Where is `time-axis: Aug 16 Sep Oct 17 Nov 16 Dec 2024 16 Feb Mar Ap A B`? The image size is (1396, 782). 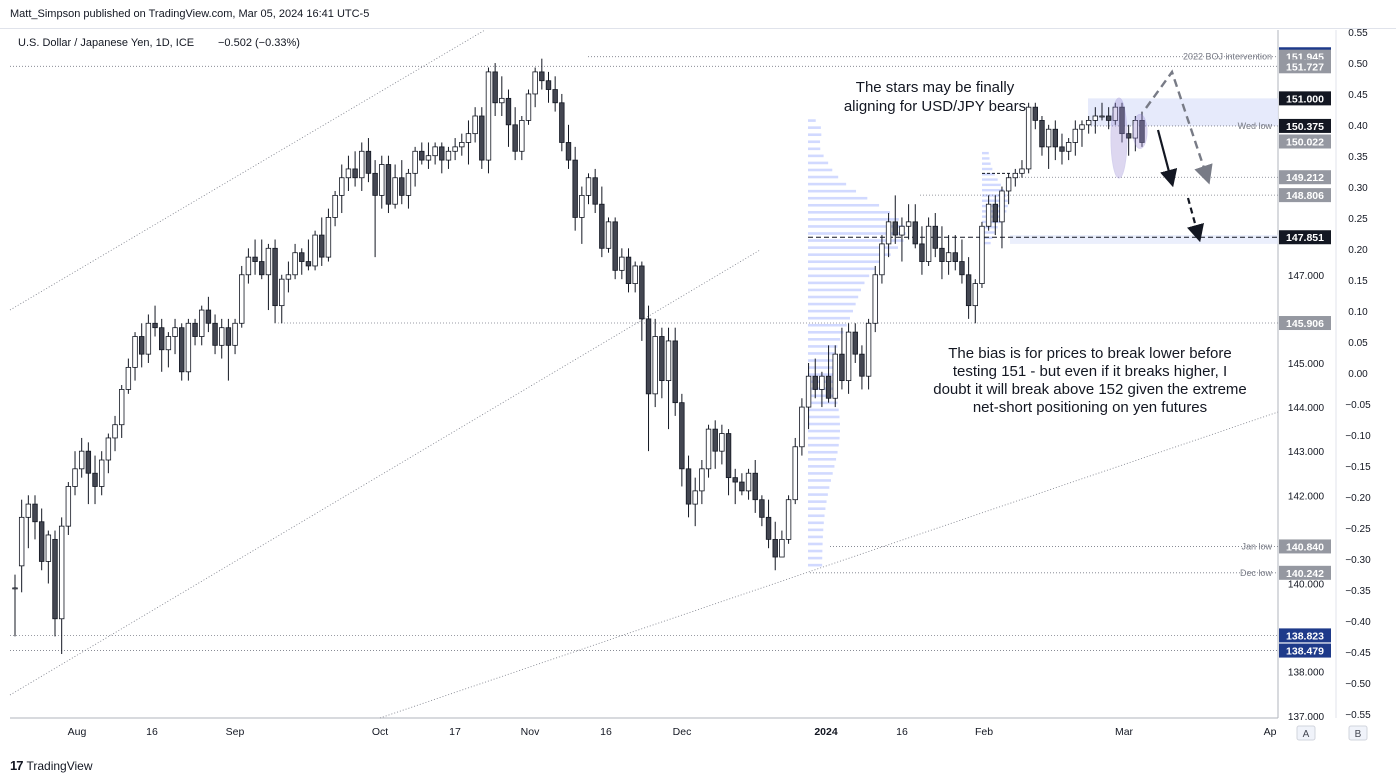
time-axis: Aug 16 Sep Oct 17 Nov 16 Dec 2024 16 Feb Mar Ap A B is located at coordinates (717, 733).